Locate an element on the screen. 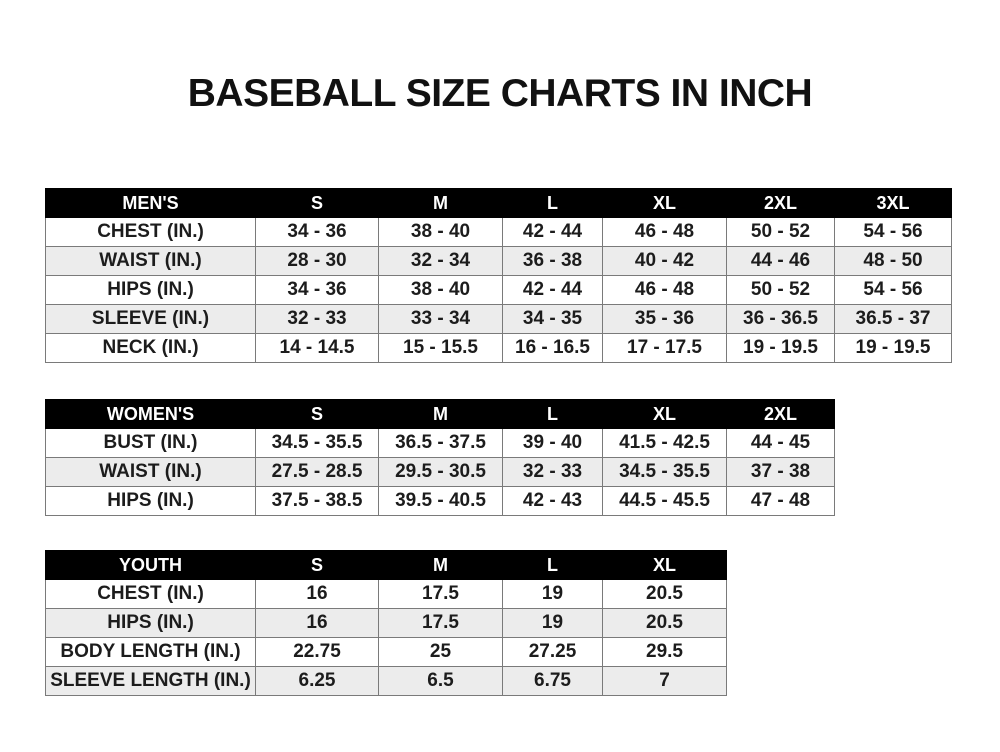 This screenshot has width=1000, height=752. category-header: MEN'S is located at coordinates (150, 203).